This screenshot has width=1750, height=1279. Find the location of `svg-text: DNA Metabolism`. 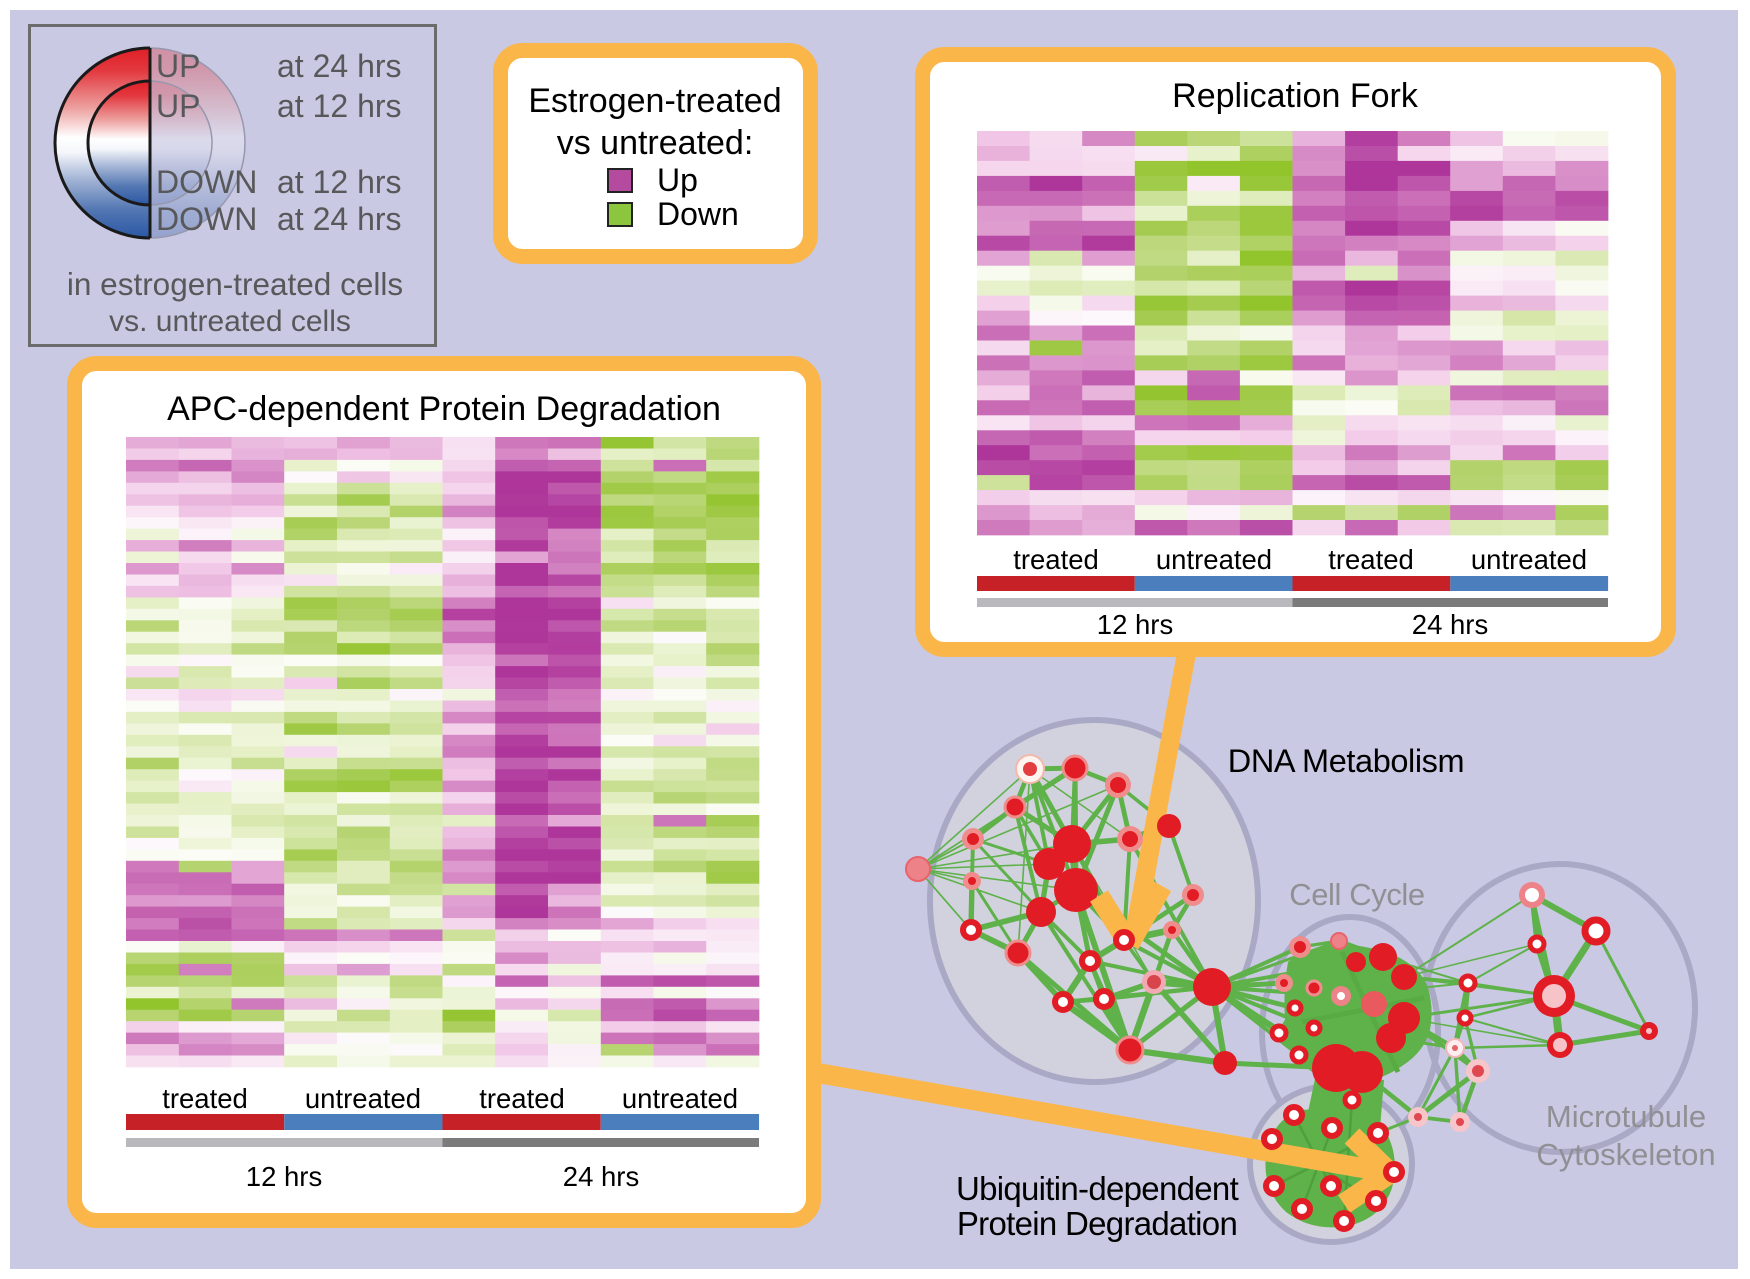

svg-text: DNA Metabolism is located at coordinates (1346, 761).